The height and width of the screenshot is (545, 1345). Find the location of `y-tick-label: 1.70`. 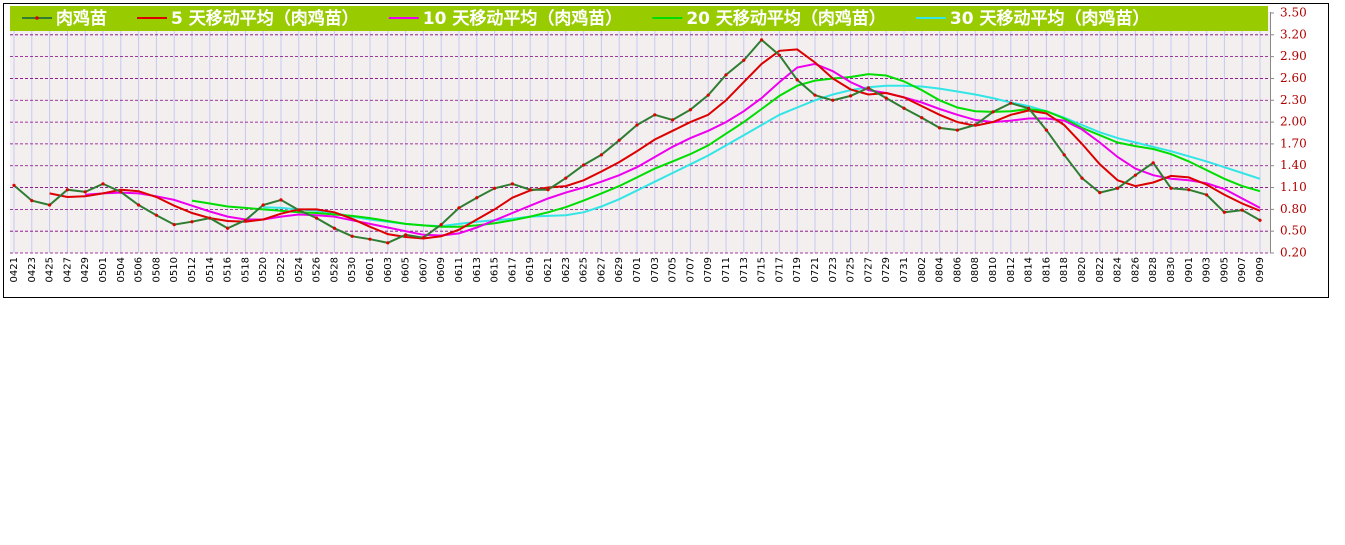

y-tick-label: 1.70 is located at coordinates (1293, 143).